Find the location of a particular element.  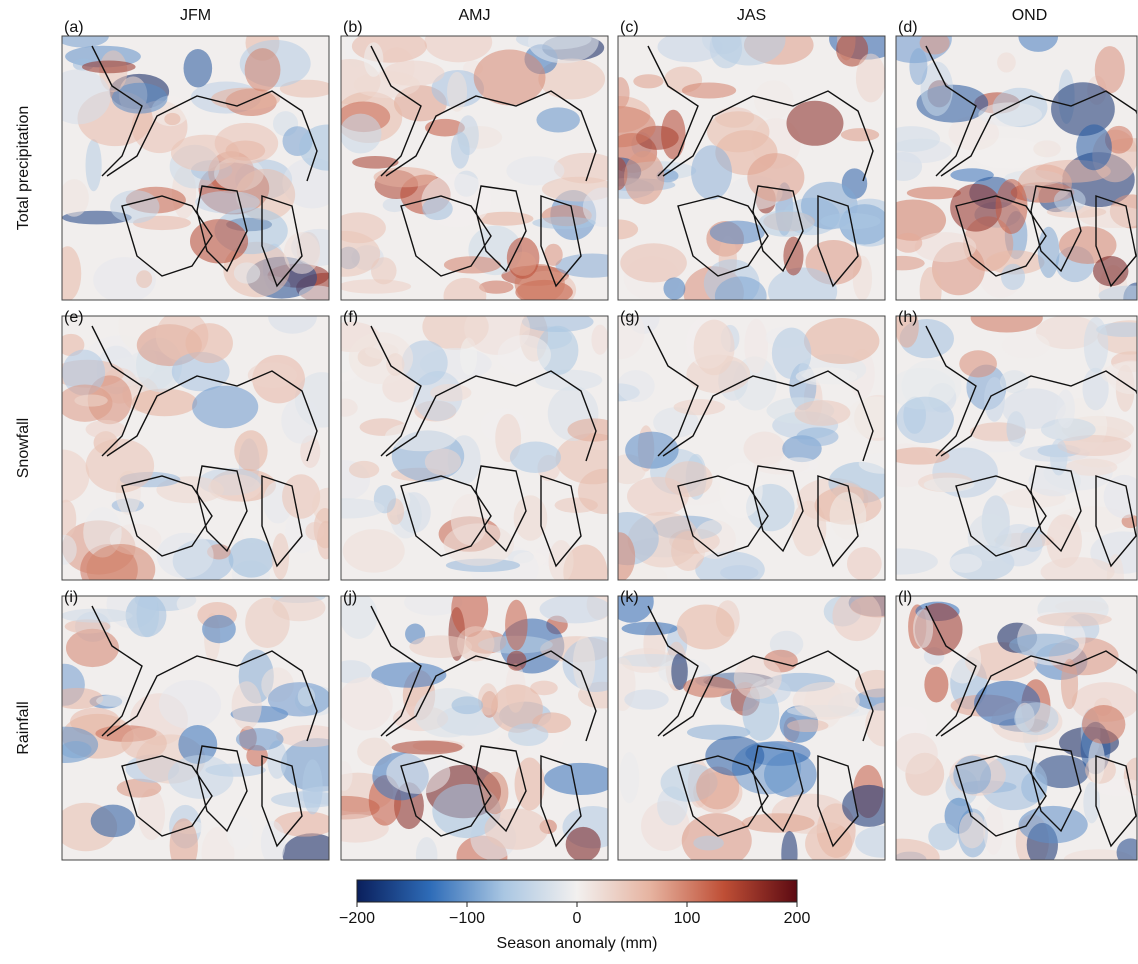

row-label: Snowfall is located at coordinates (23, 448).